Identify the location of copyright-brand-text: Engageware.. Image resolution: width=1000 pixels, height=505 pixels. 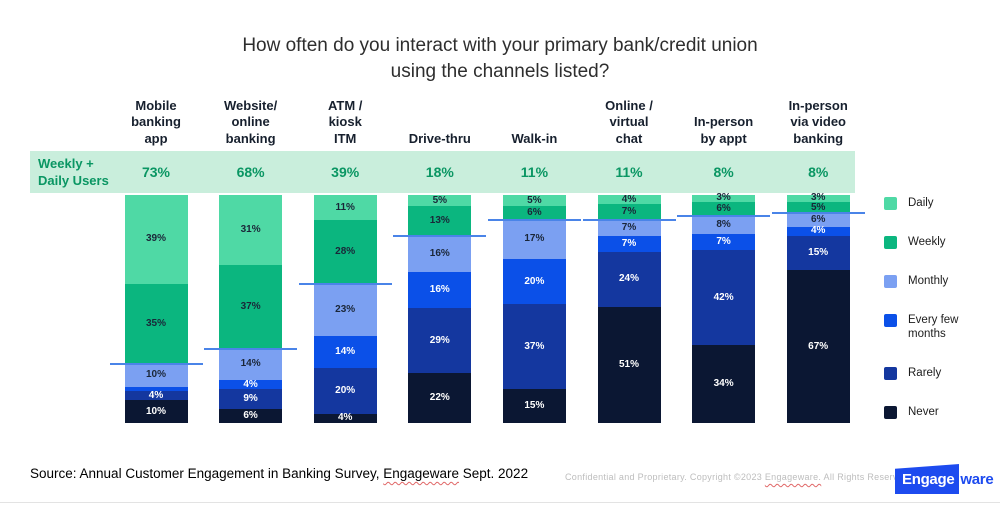
(793, 477).